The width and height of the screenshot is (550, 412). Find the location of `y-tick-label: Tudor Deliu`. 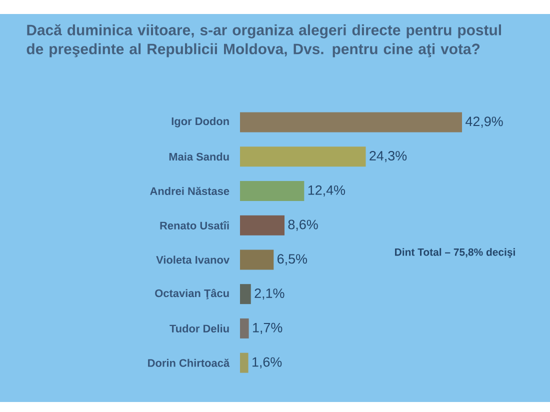

y-tick-label: Tudor Deliu is located at coordinates (199, 328).